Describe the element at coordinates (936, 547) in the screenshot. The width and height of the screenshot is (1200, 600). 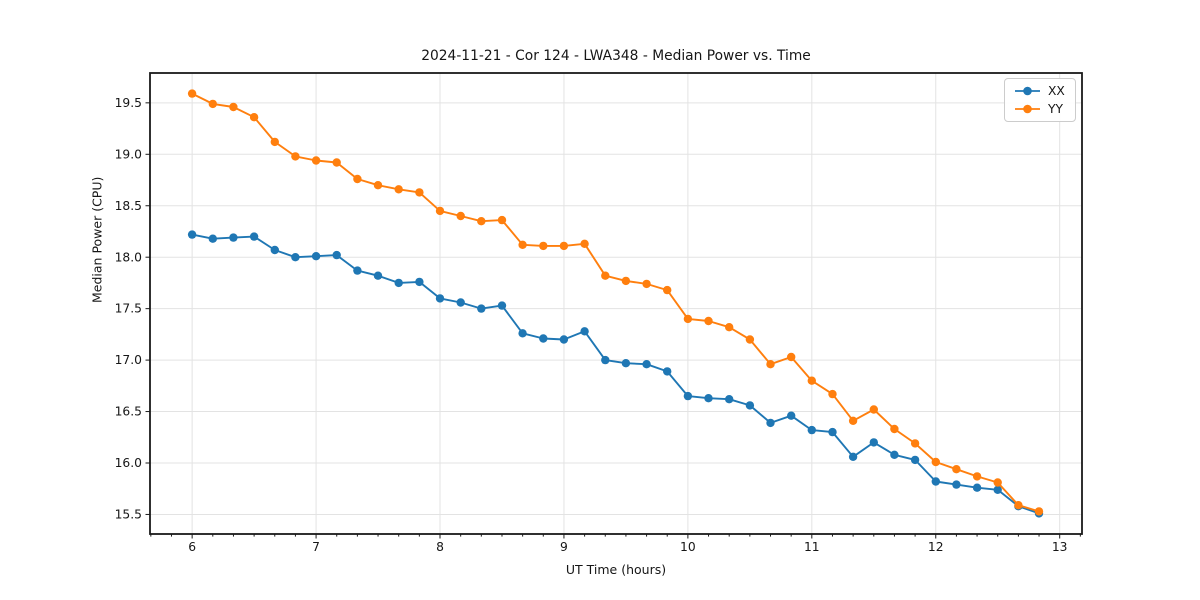
I see `x-tick-label: 12` at that location.